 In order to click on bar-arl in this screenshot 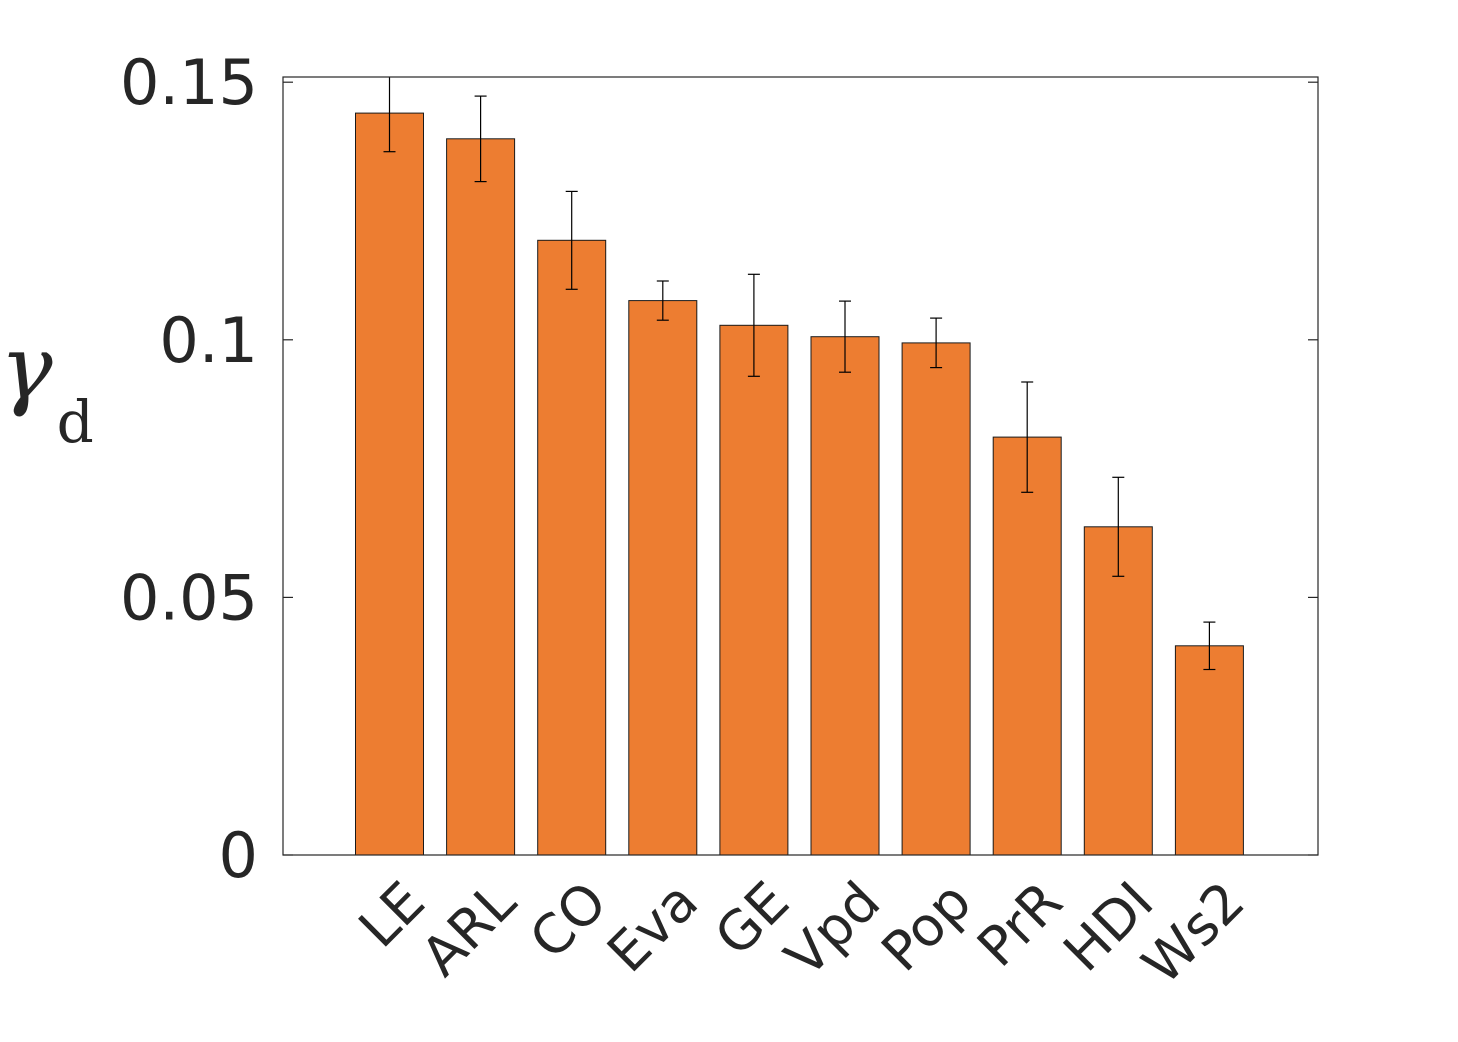, I will do `click(481, 497)`.